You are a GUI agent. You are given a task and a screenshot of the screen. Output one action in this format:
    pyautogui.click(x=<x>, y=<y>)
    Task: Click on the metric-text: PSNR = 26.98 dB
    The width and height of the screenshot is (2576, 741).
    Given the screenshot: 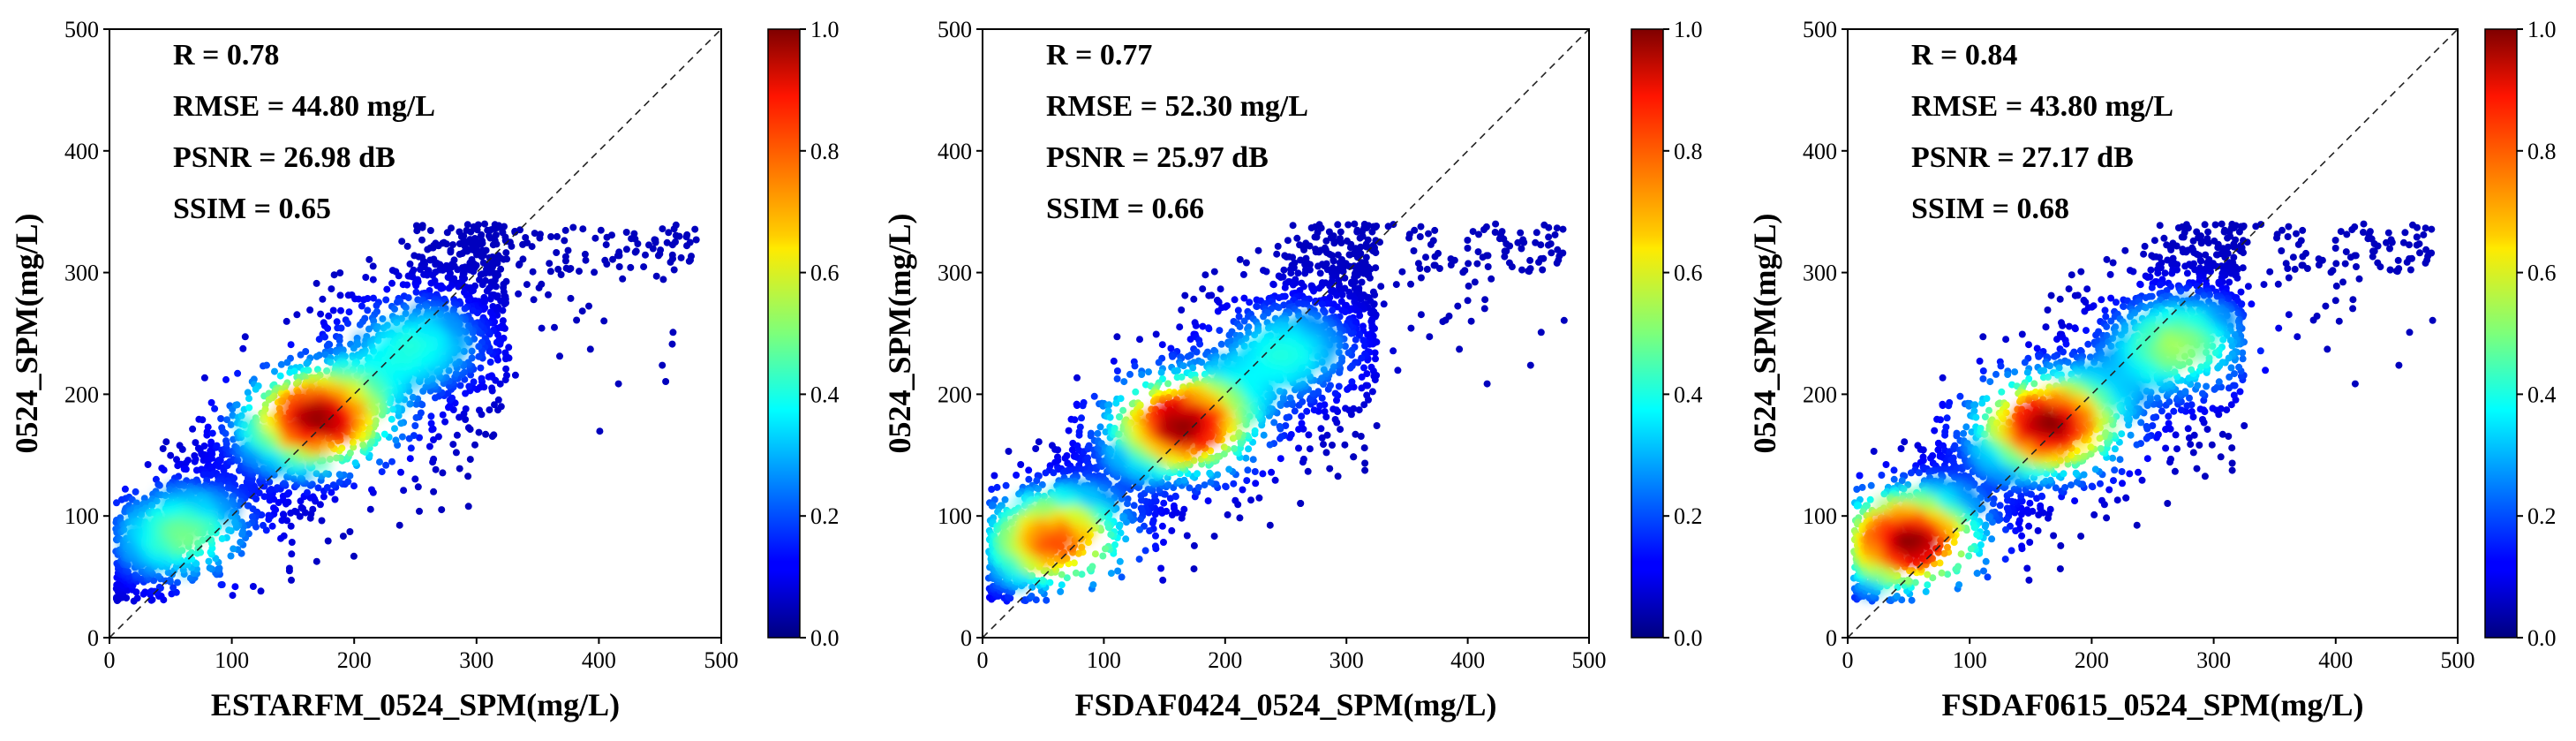 What is the action you would take?
    pyautogui.click(x=284, y=157)
    